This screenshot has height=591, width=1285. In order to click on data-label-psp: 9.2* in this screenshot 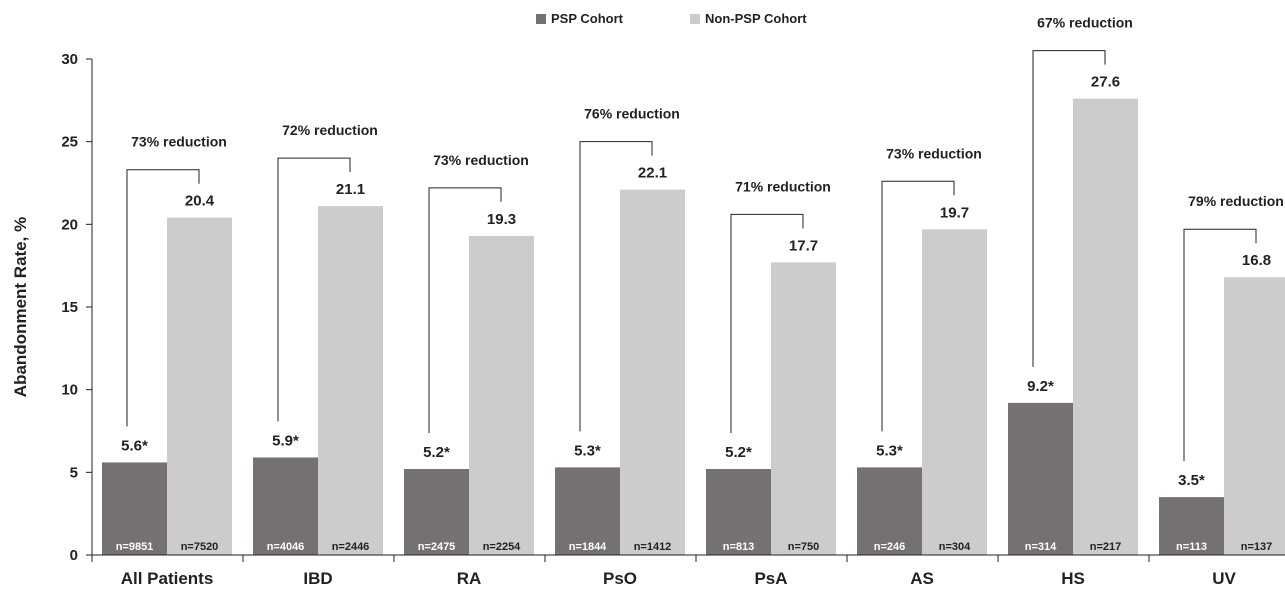, I will do `click(1040, 386)`.